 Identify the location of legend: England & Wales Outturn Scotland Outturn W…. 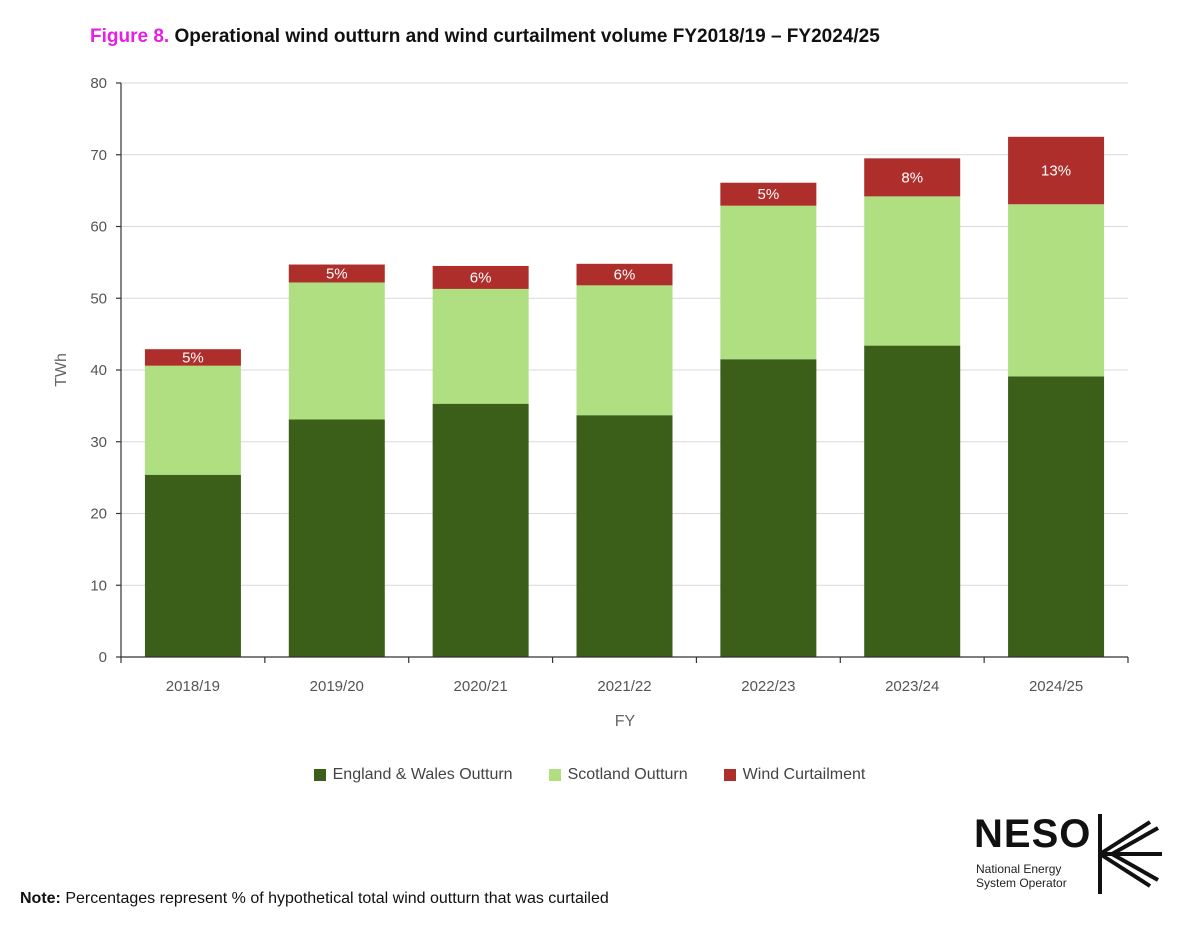
(589, 775).